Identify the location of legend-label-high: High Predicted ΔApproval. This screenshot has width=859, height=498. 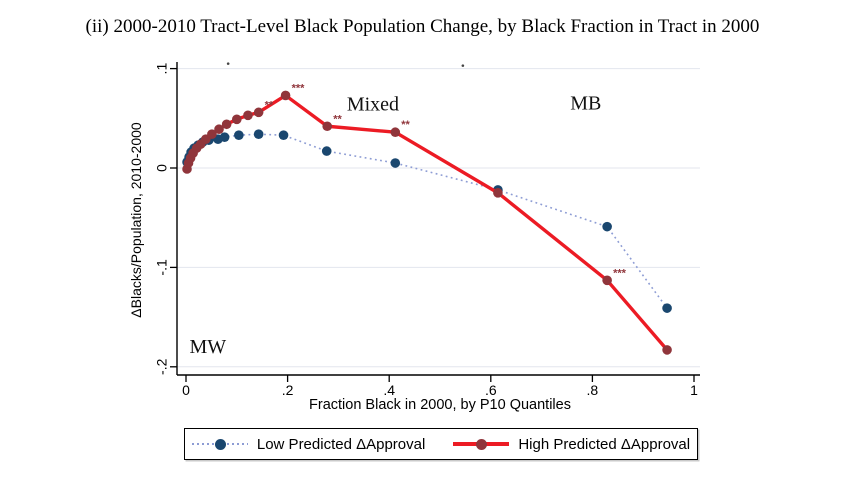
(604, 444).